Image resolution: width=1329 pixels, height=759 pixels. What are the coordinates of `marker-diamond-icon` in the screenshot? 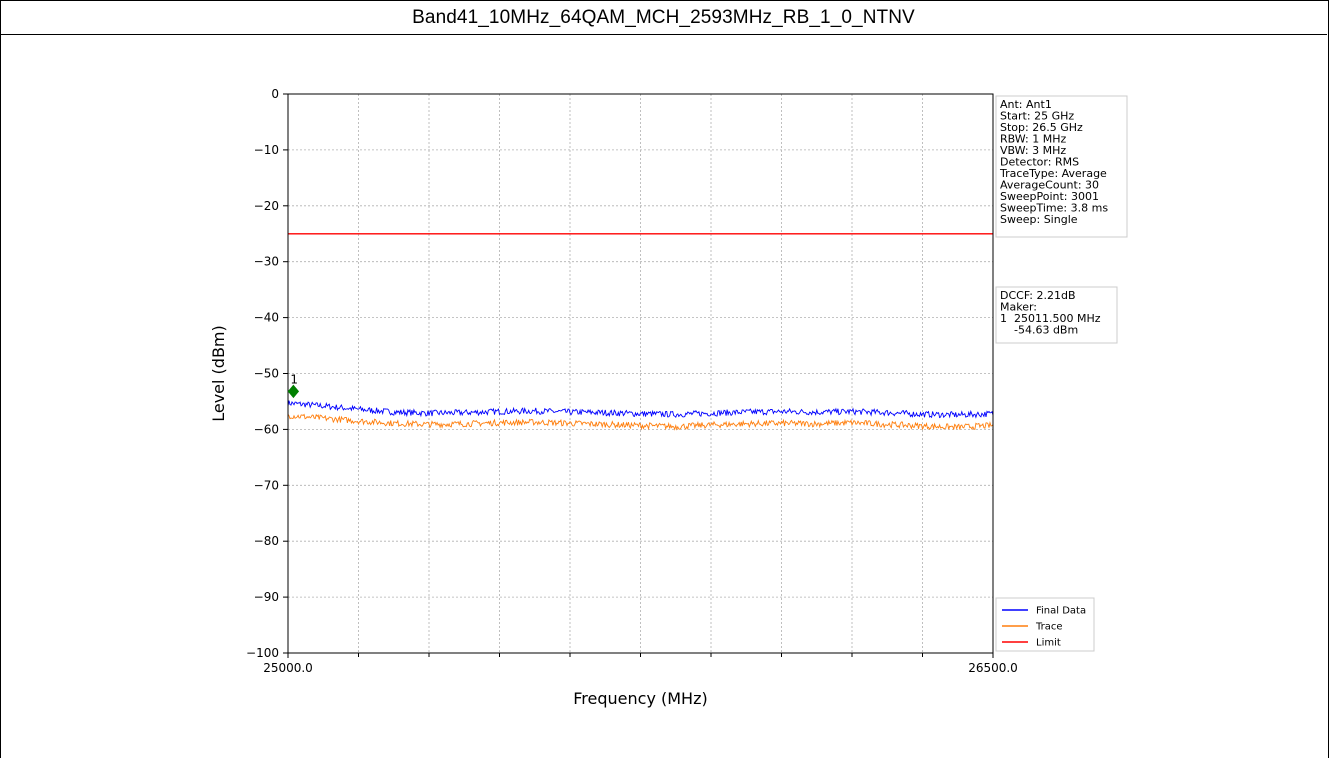 It's located at (293, 391).